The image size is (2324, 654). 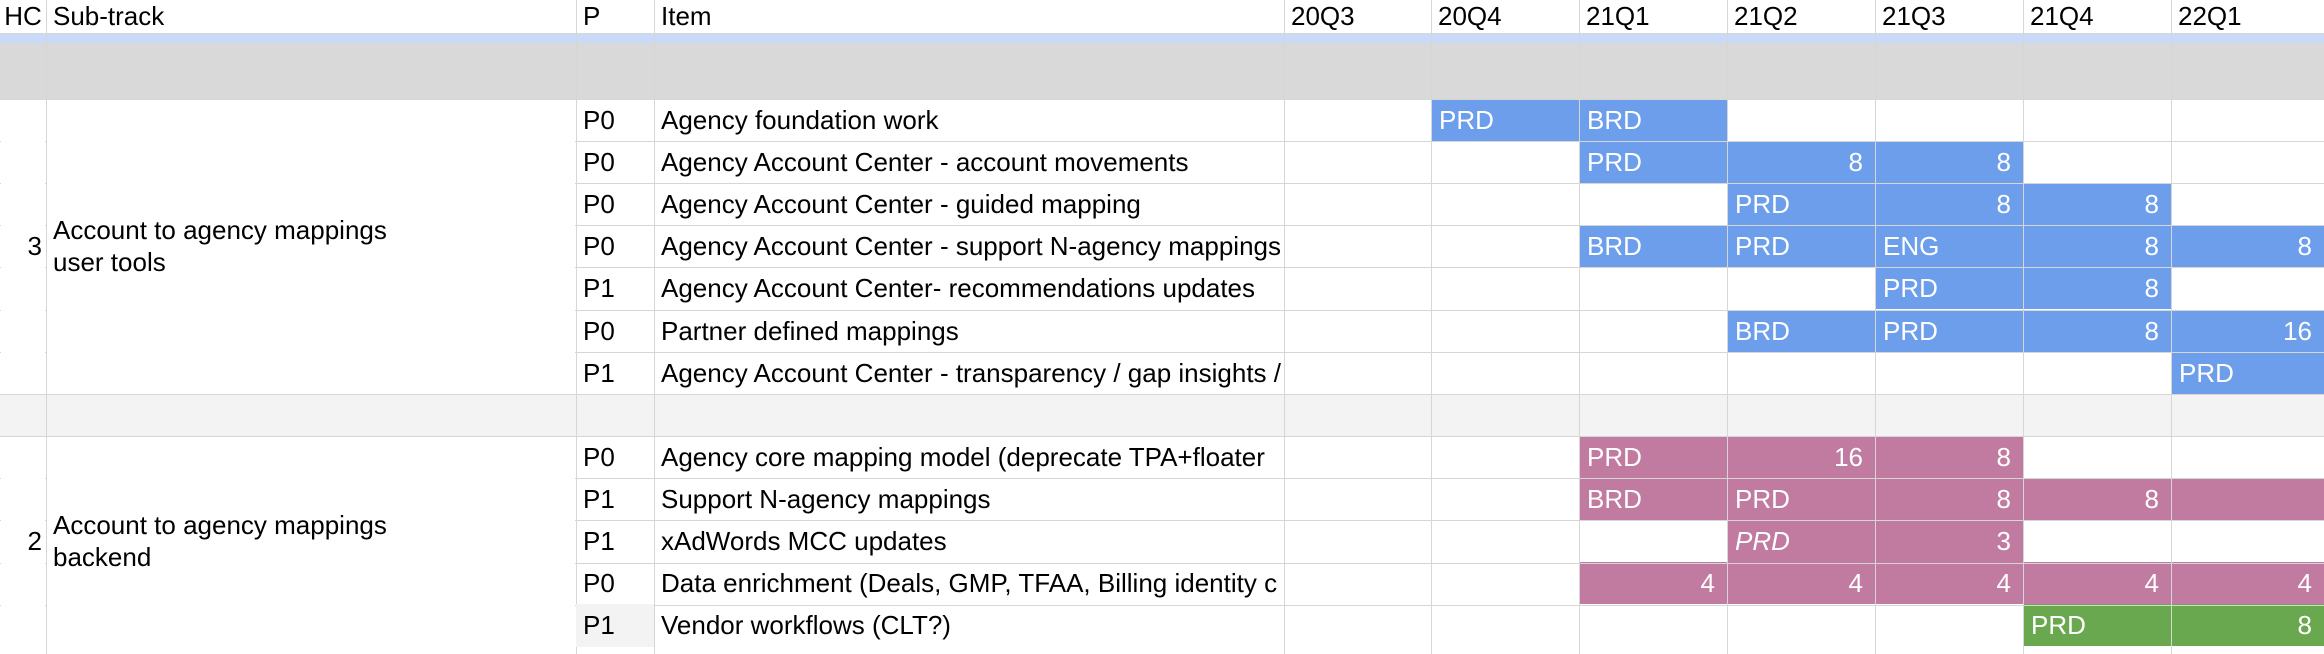 What do you see at coordinates (311, 246) in the screenshot?
I see `subtrack-cell: Account to agency mappings user tools` at bounding box center [311, 246].